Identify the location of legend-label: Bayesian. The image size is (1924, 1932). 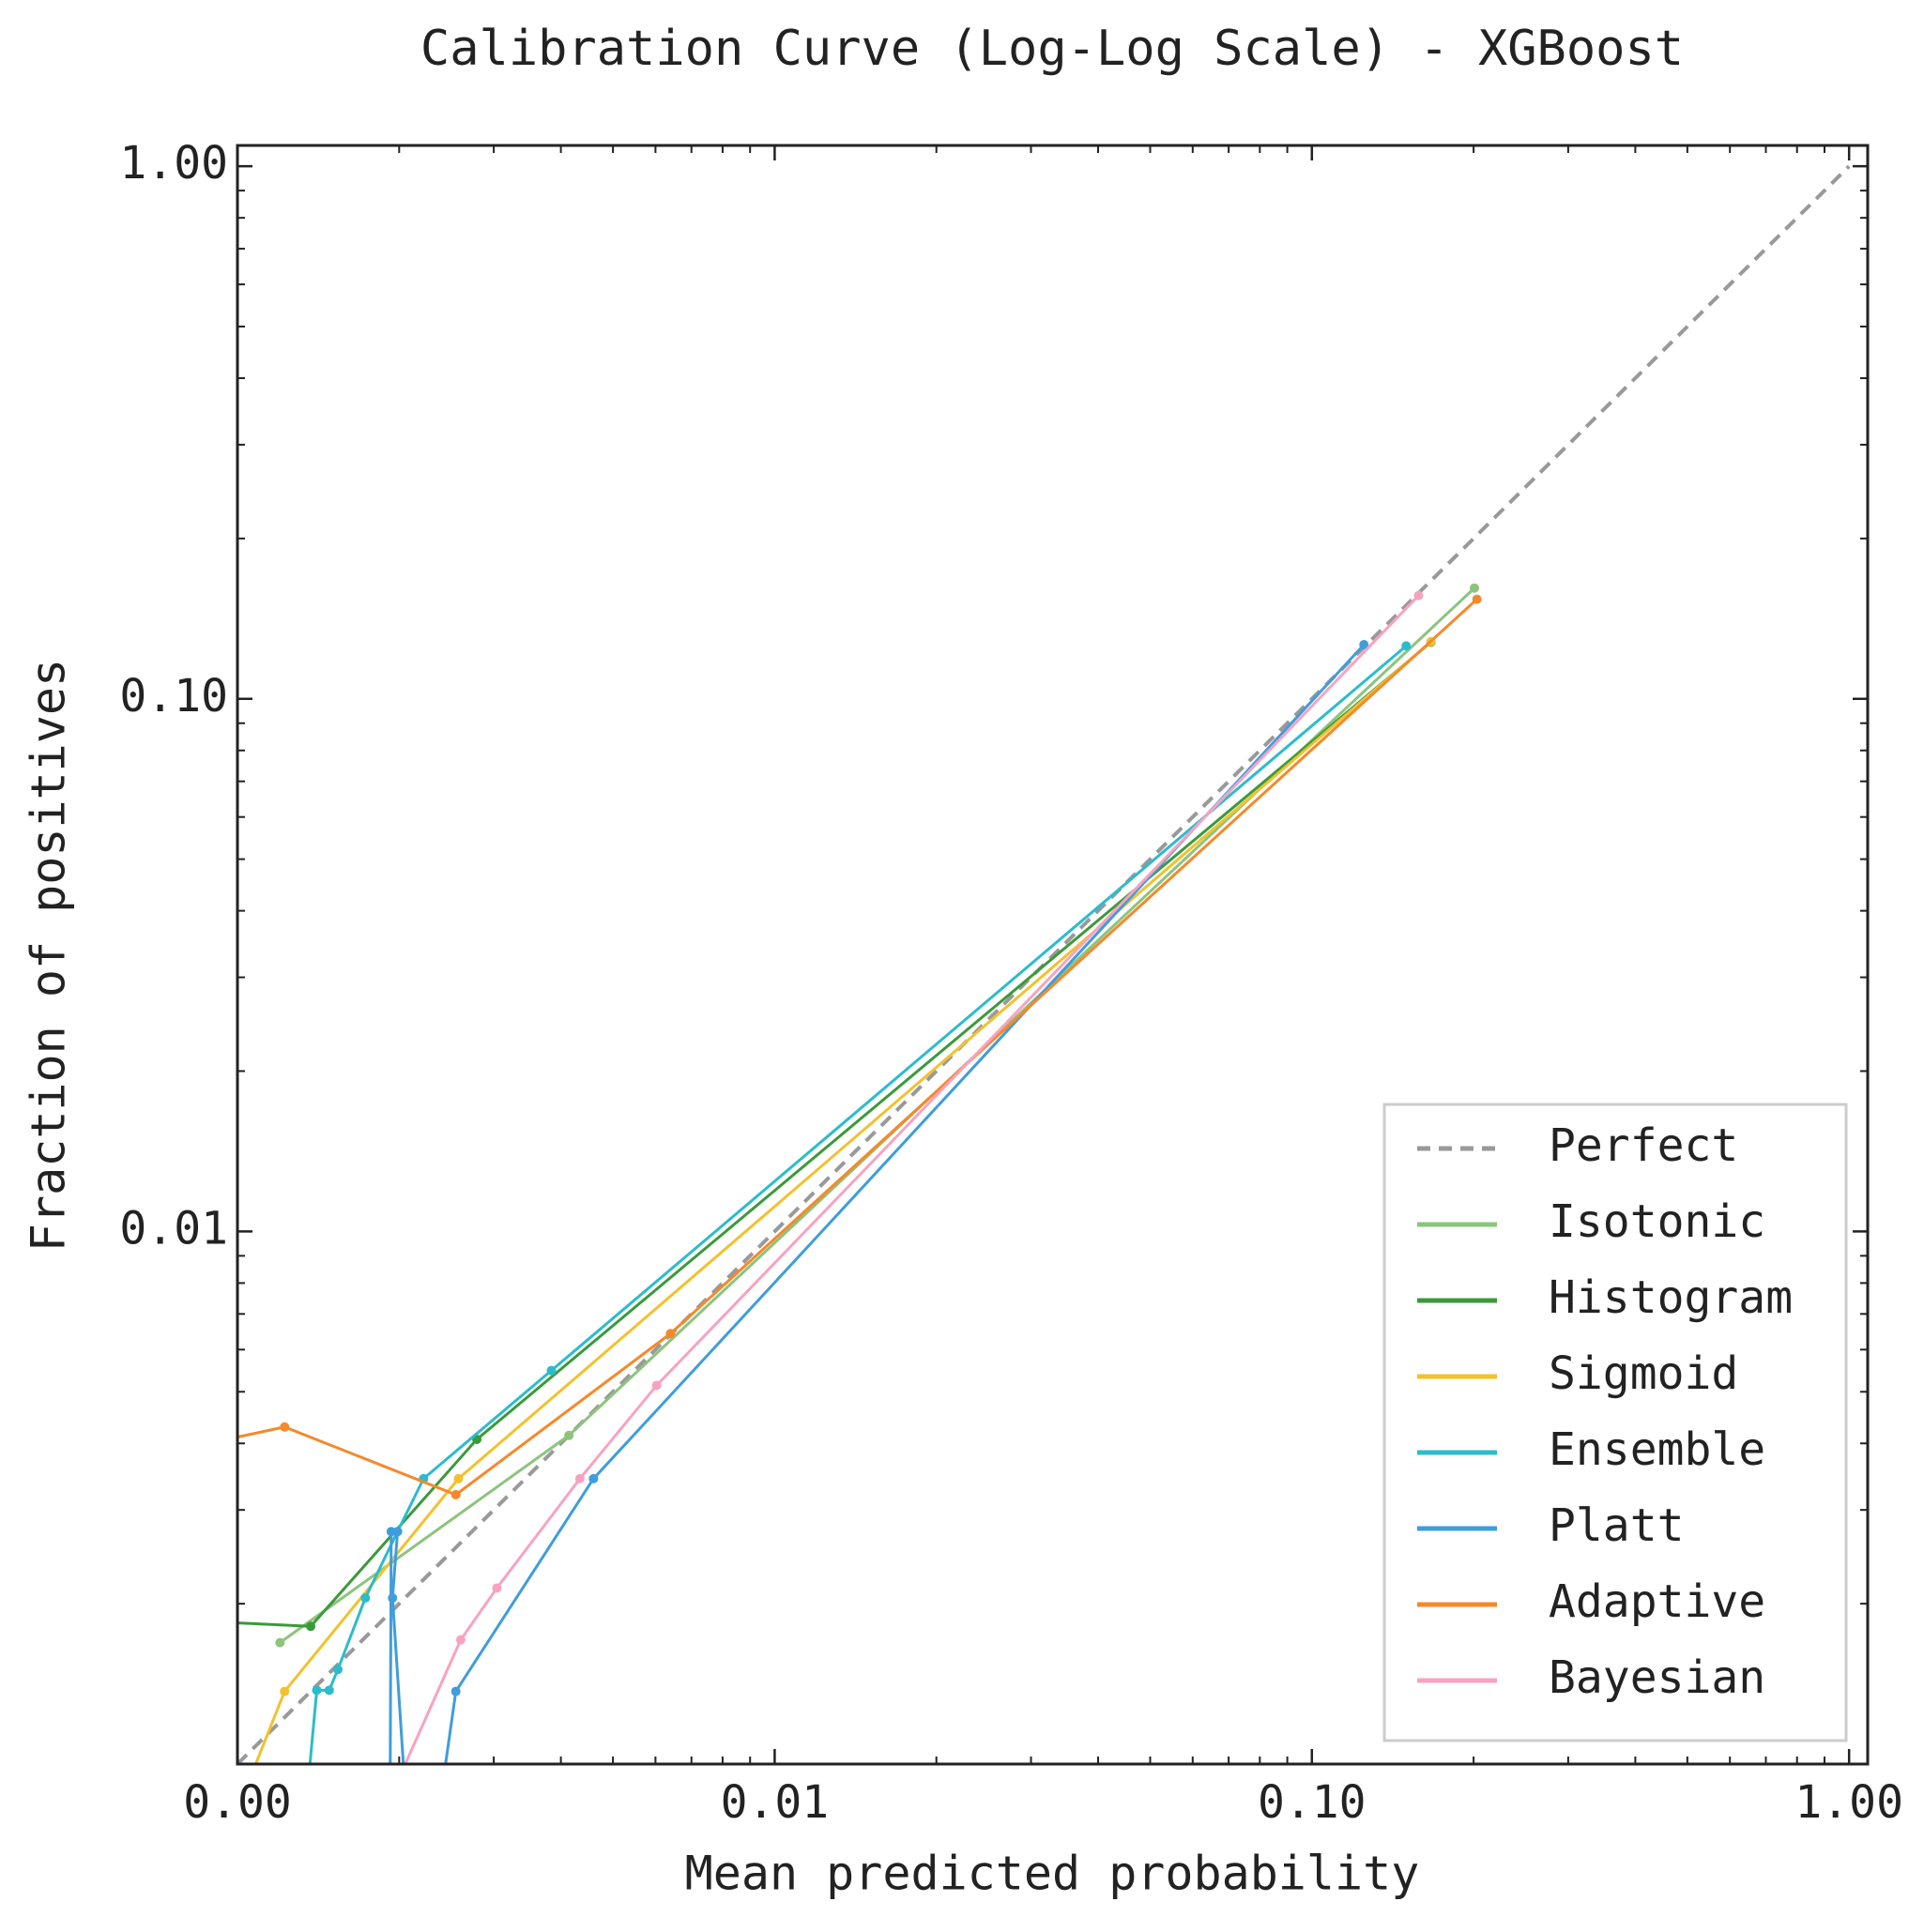
(1657, 1677).